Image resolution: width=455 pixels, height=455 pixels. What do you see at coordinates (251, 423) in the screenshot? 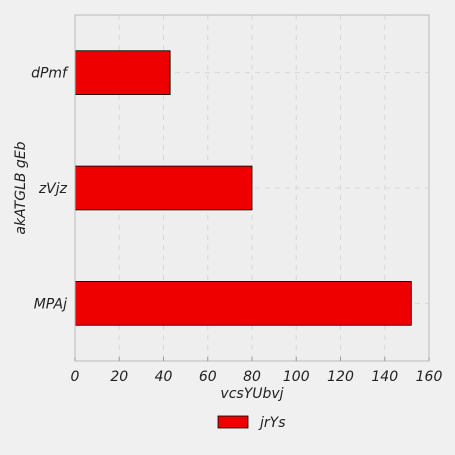
I see `legend: jrYs` at bounding box center [251, 423].